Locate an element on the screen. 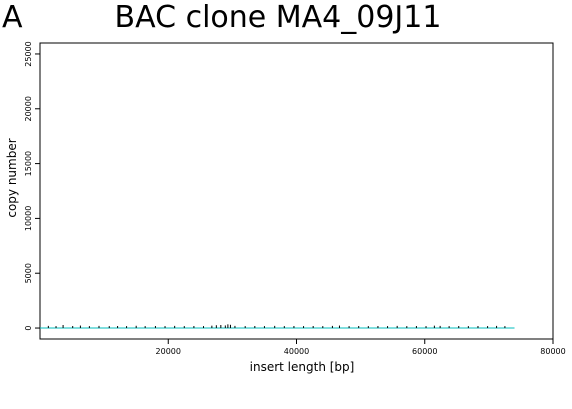 The width and height of the screenshot is (572, 409). x-tick-label-3: 80000 is located at coordinates (552, 351).